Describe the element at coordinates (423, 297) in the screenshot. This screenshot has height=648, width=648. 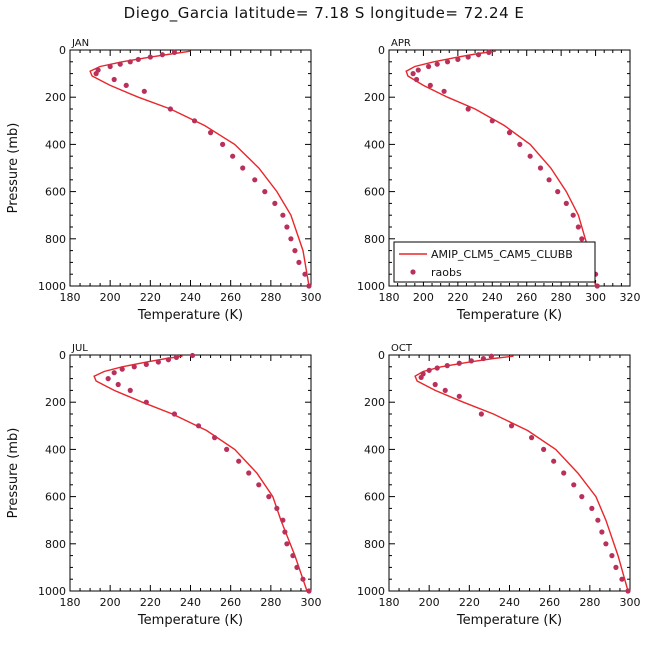
I see `x-tick-label: 200` at that location.